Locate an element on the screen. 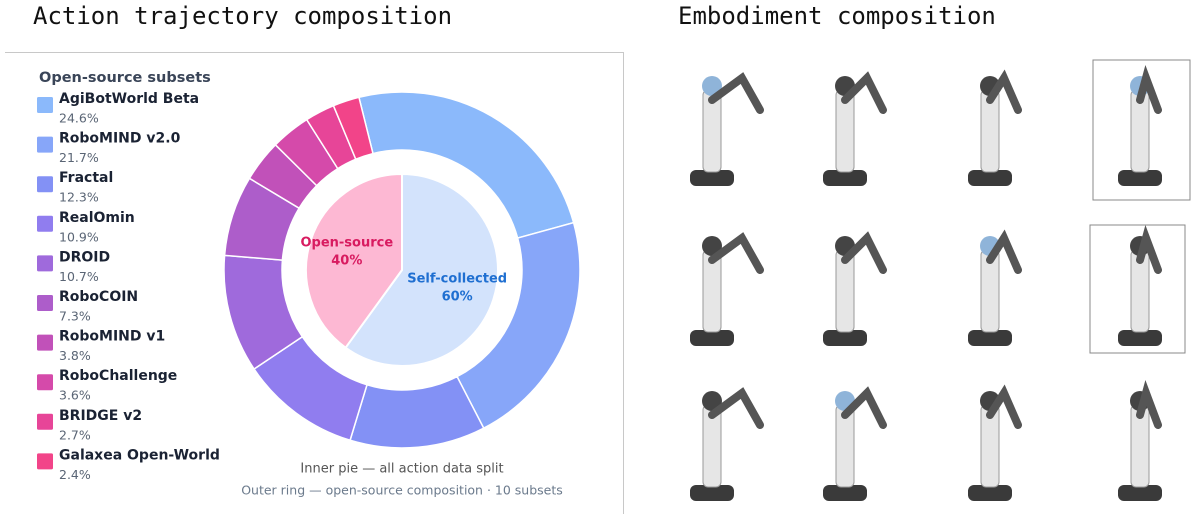 The image size is (1193, 514). legend-label: DROID is located at coordinates (84, 257).